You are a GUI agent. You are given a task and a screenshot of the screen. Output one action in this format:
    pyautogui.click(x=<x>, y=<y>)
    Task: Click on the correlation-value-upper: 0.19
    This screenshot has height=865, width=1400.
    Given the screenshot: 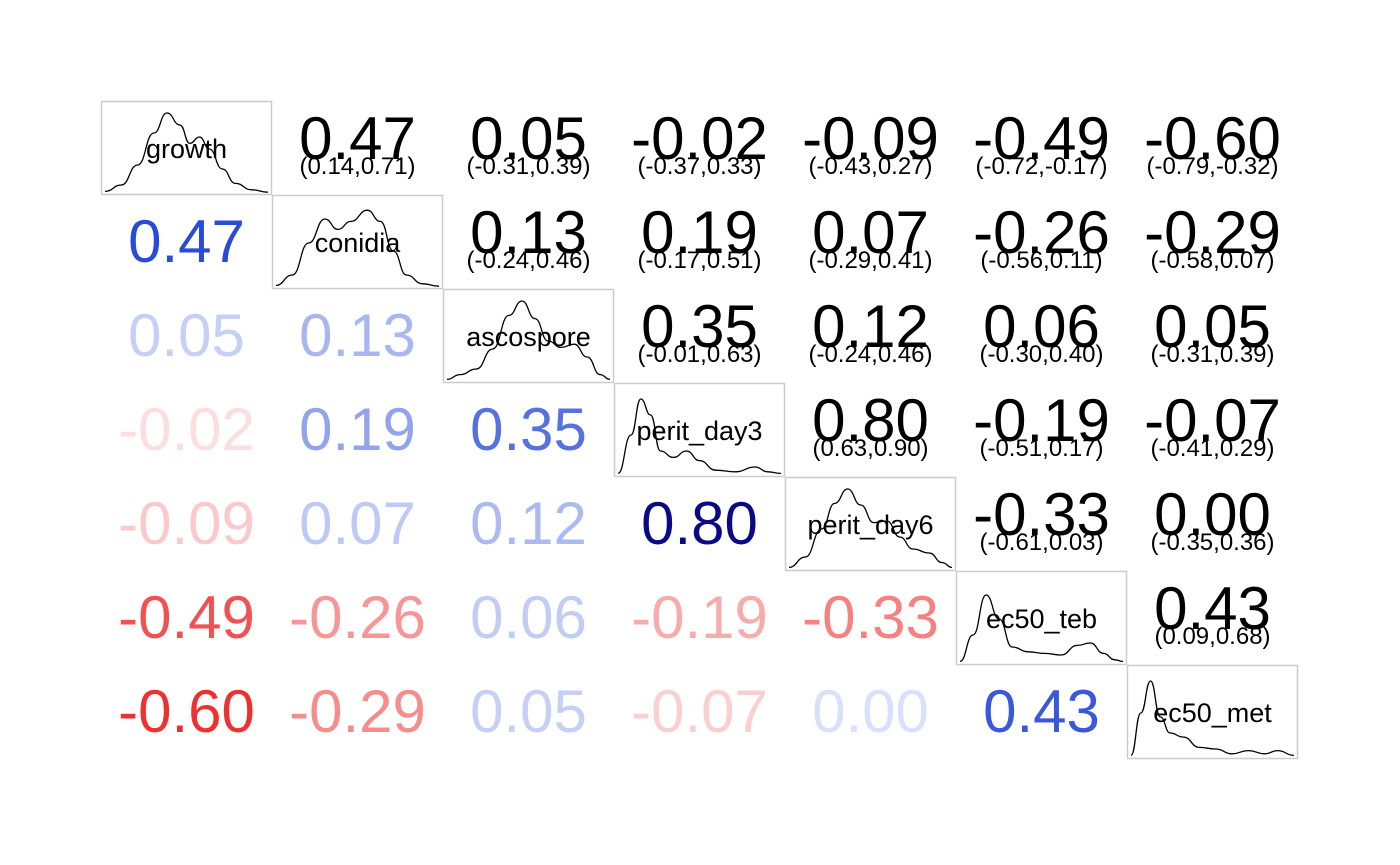 What is the action you would take?
    pyautogui.click(x=699, y=232)
    